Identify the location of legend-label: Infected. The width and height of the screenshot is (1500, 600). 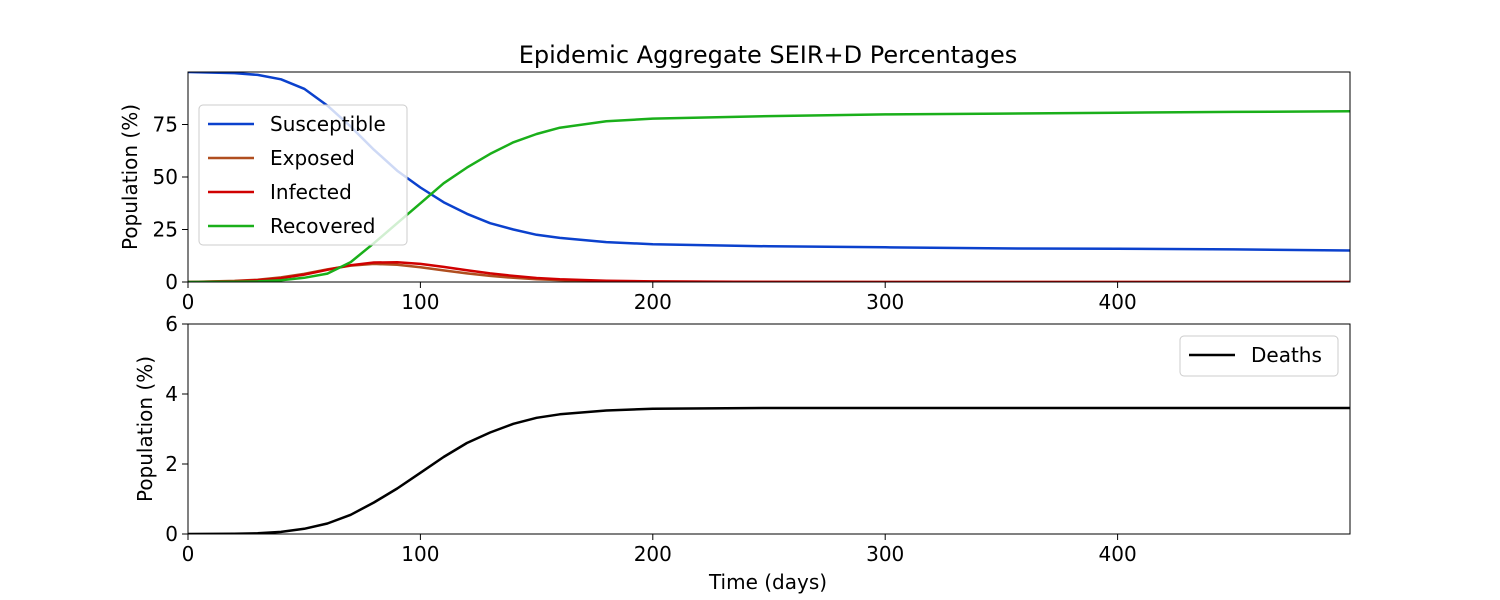
(311, 192).